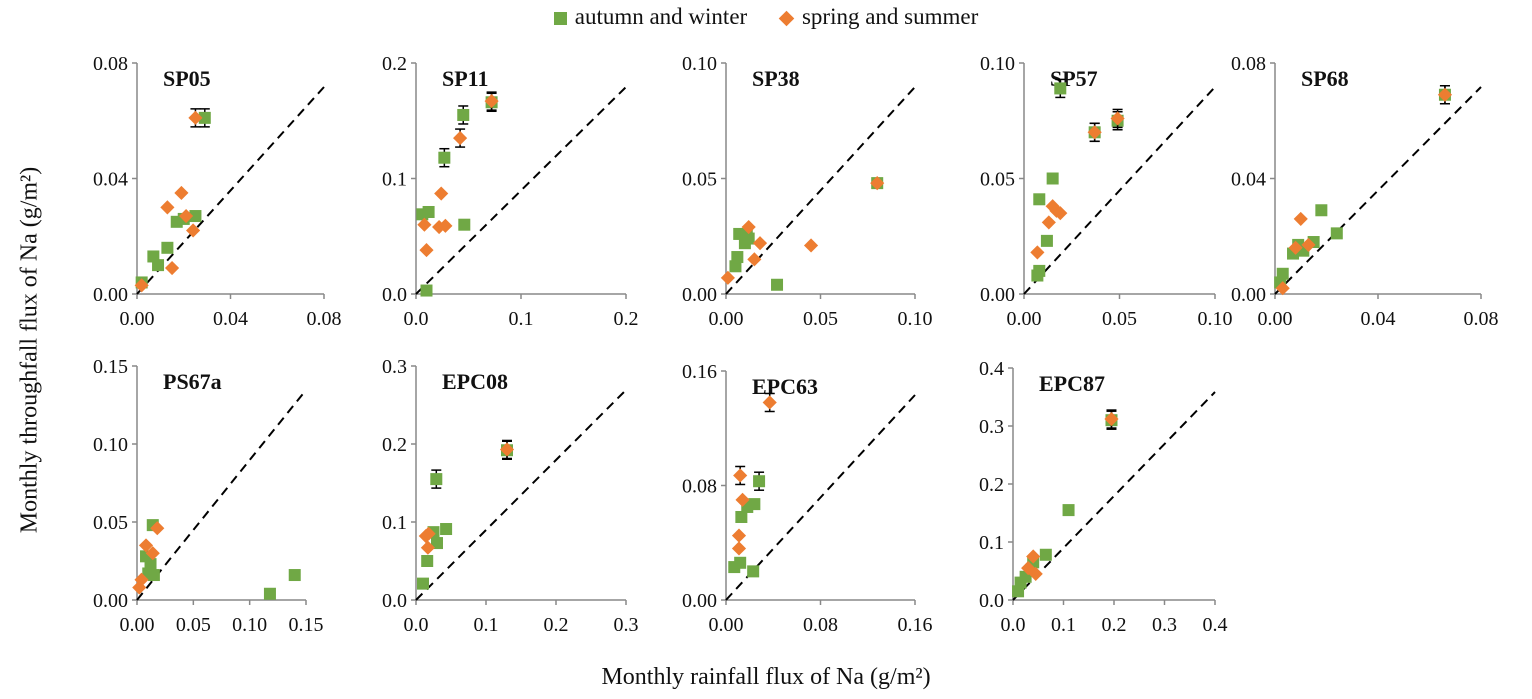  I want to click on y-tick-label: 0.15, so click(110, 367).